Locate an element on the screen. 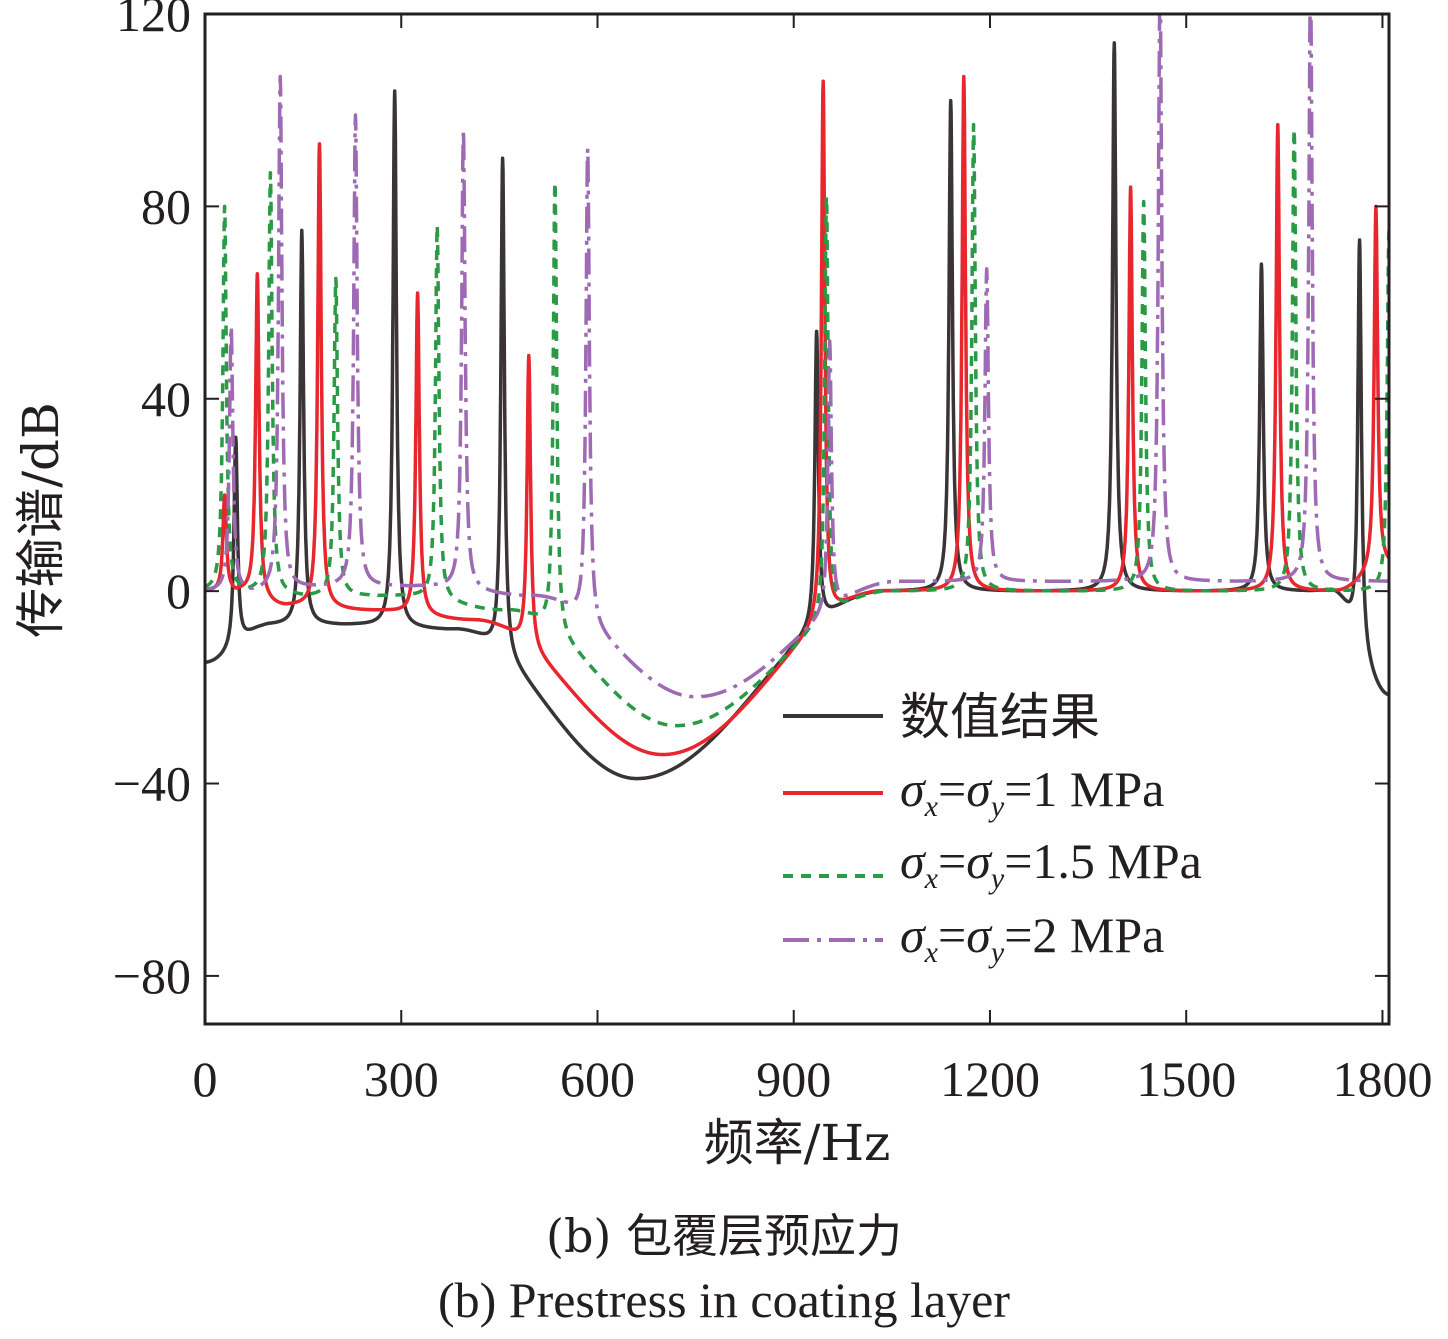  legend-label-1mpa: σx=σy=1 MPa is located at coordinates (1032, 792).